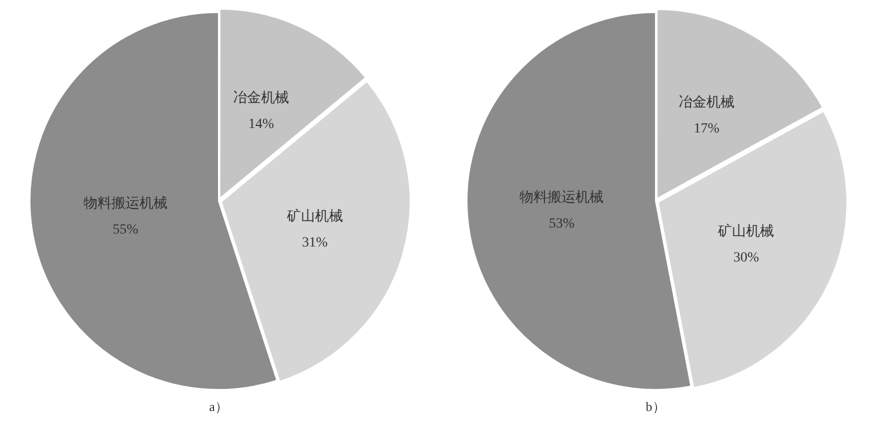 Image resolution: width=874 pixels, height=425 pixels. What do you see at coordinates (561, 224) in the screenshot?
I see `data-label: 53%` at bounding box center [561, 224].